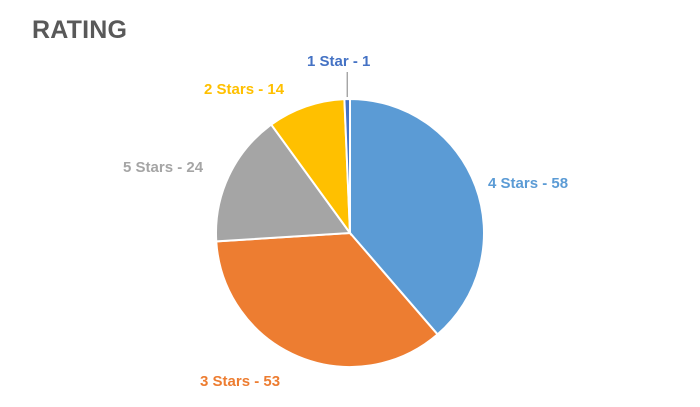  What do you see at coordinates (310, 167) in the screenshot?
I see `pie-slice-2-stars` at bounding box center [310, 167].